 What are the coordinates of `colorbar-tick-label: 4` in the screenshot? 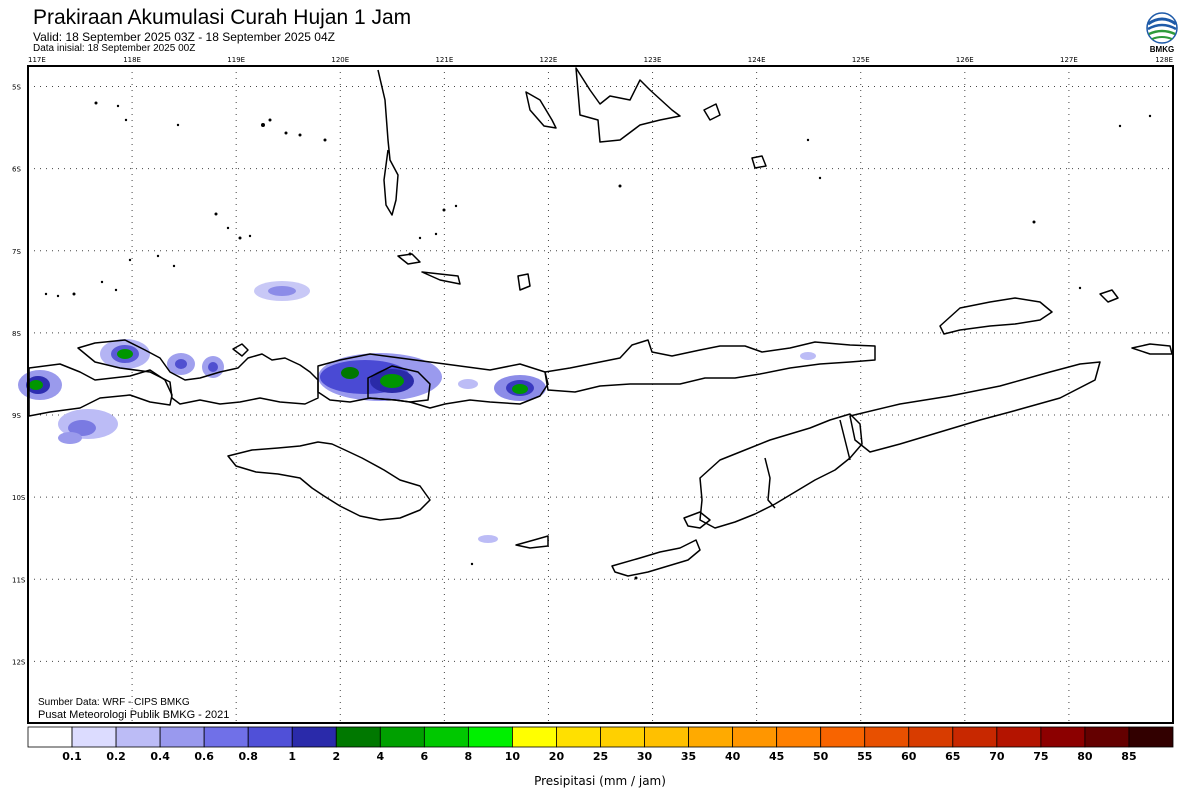 It's located at (380, 756).